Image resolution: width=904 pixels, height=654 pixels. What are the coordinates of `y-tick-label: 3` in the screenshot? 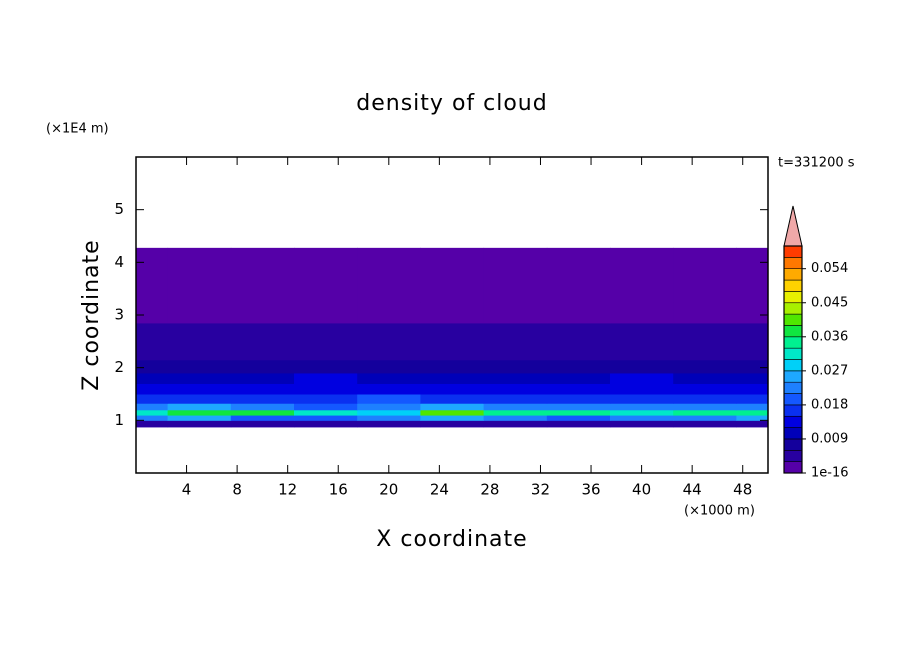 It's located at (119, 315).